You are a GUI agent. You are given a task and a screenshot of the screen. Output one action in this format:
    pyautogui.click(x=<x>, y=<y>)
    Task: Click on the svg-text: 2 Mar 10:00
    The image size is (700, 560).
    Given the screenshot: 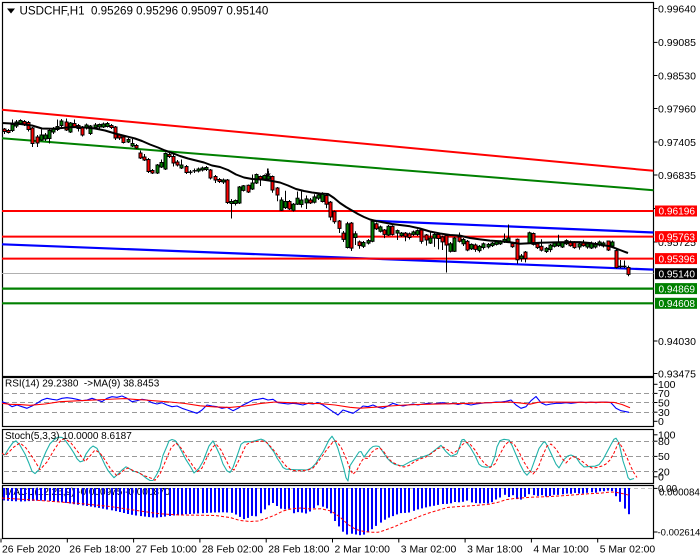 What is the action you would take?
    pyautogui.click(x=363, y=549)
    